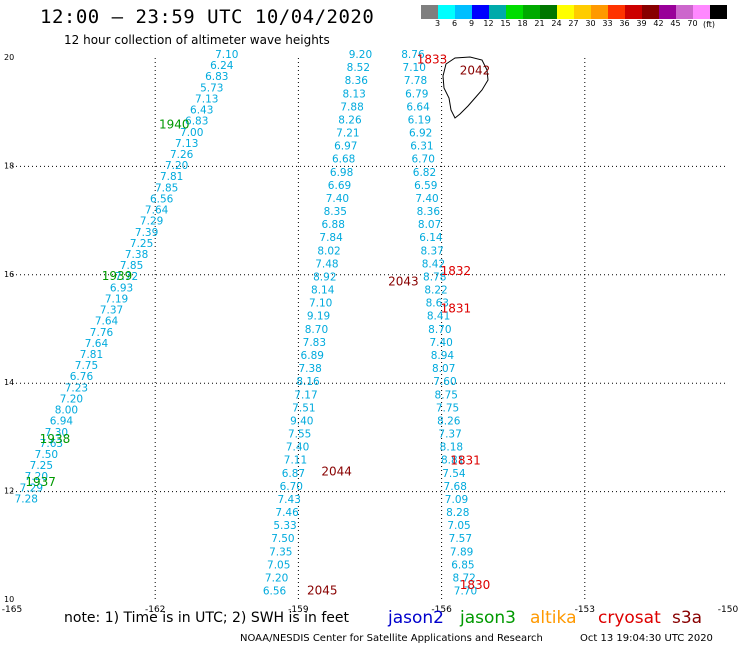  What do you see at coordinates (9, 382) in the screenshot?
I see `y-tick-label: 14` at bounding box center [9, 382].